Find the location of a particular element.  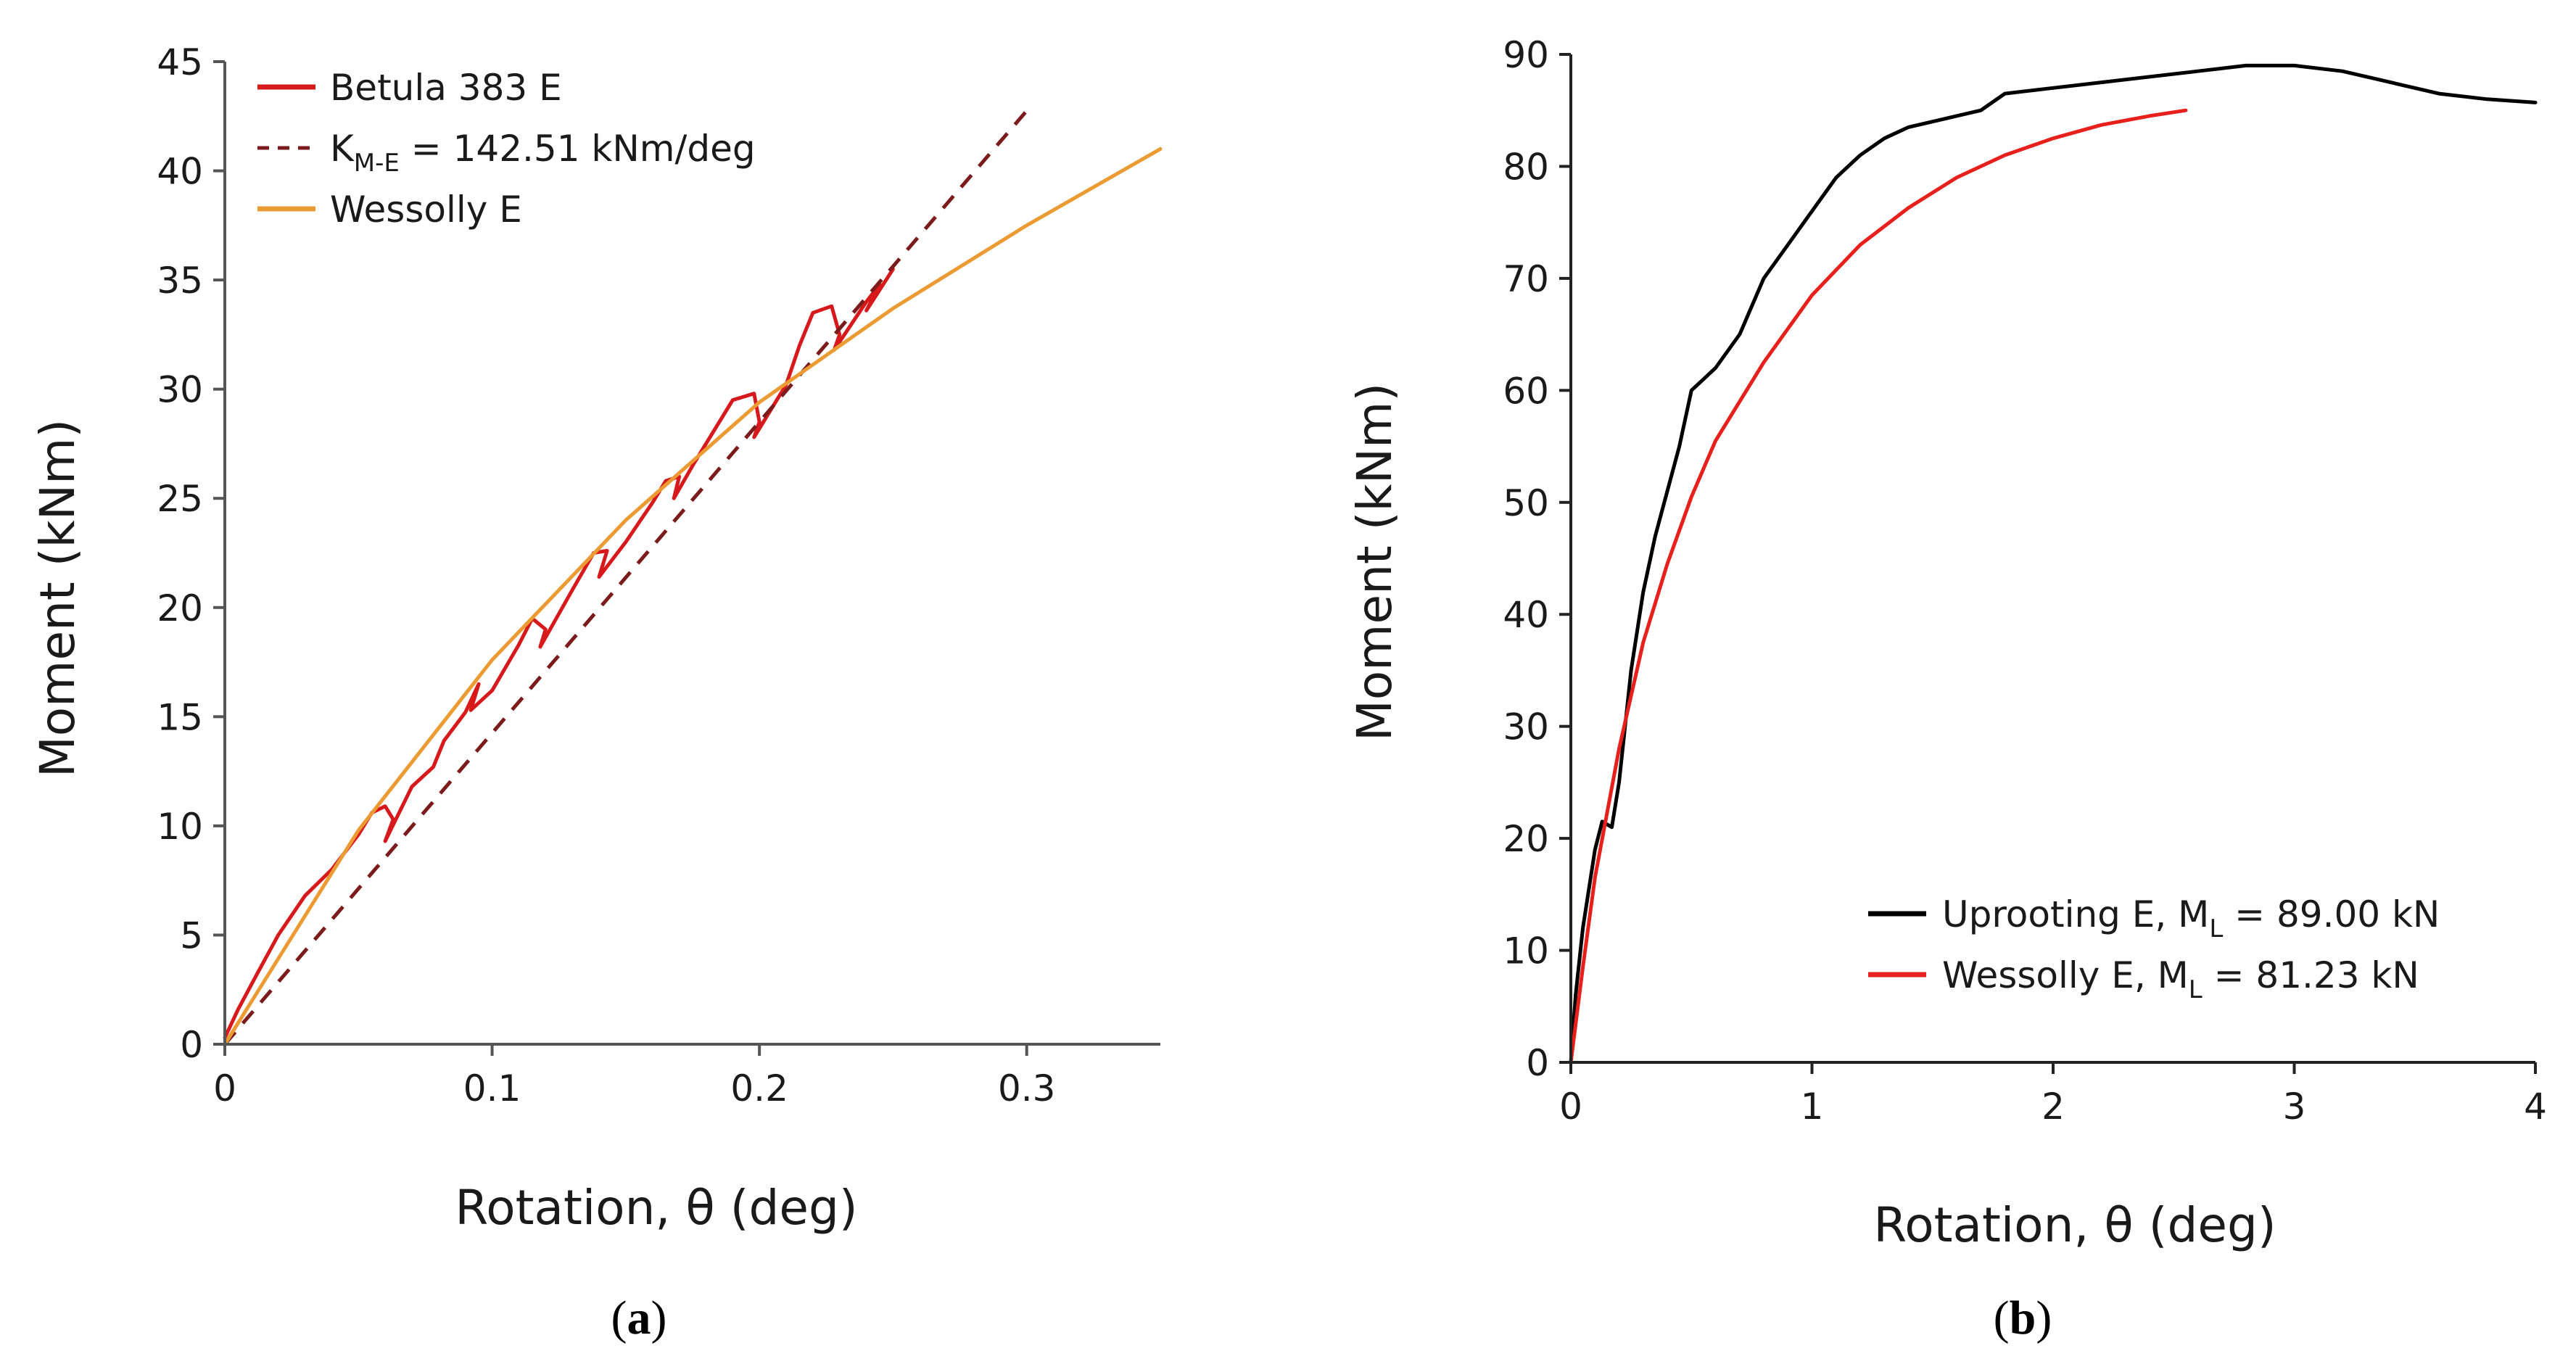

chart-b-xtick-label: 3 is located at coordinates (2294, 1107).